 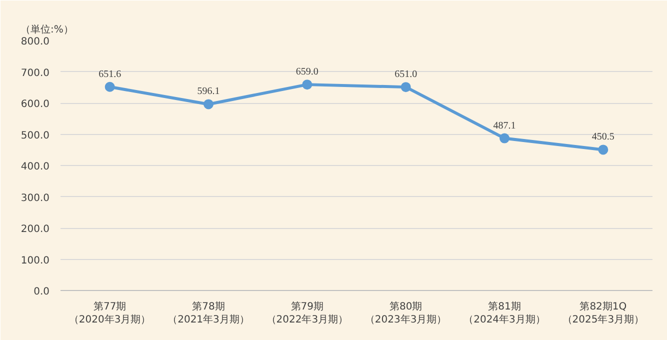 I want to click on x-tick-label: 第80期（2023年3月期）, so click(x=405, y=313).